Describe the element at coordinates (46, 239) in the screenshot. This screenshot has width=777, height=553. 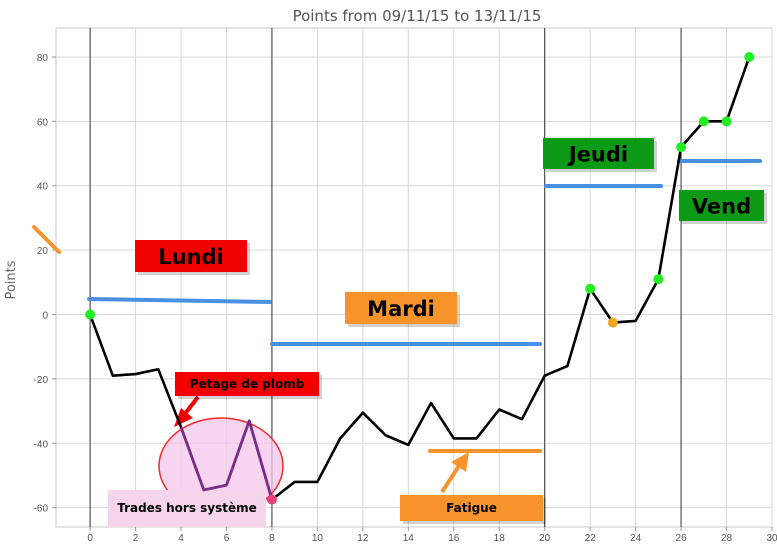
I see `orange-tick-stroke` at that location.